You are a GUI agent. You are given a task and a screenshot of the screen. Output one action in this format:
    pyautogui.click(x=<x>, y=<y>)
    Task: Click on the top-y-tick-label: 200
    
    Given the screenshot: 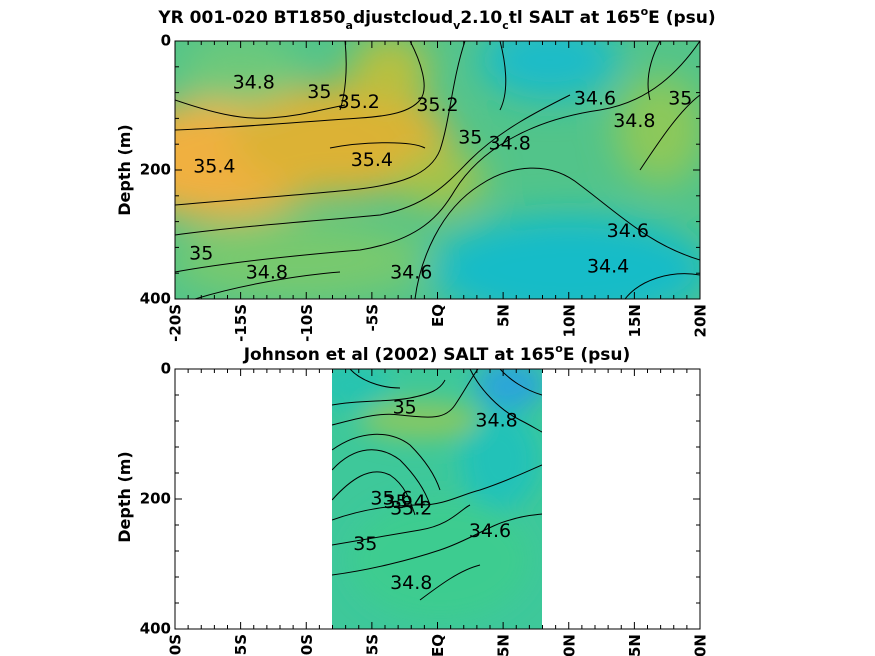 What is the action you would take?
    pyautogui.click(x=155, y=170)
    